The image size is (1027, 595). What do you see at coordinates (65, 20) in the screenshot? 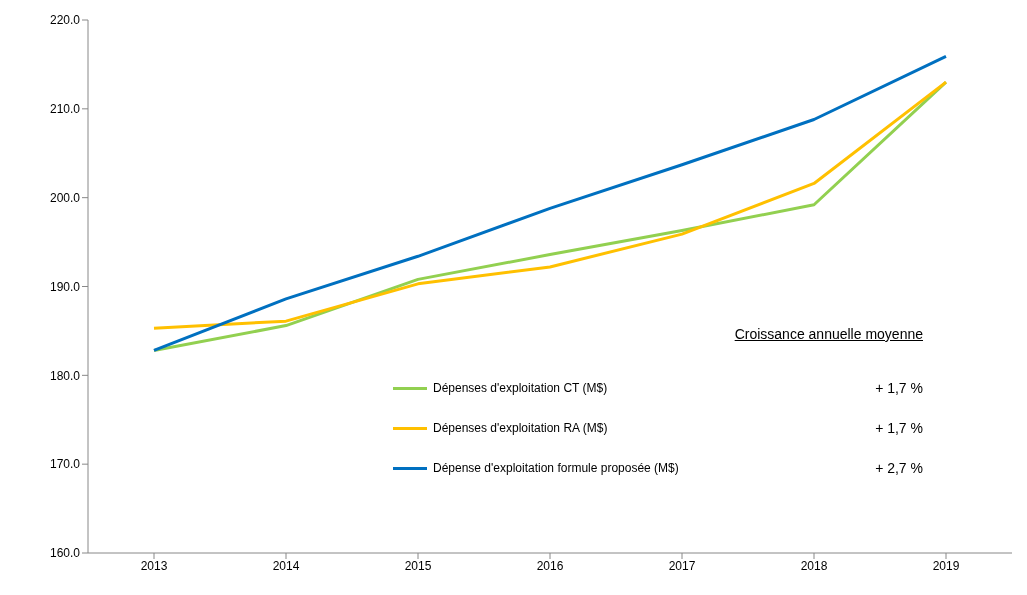
I see `y-tick-label: 220.0` at bounding box center [65, 20].